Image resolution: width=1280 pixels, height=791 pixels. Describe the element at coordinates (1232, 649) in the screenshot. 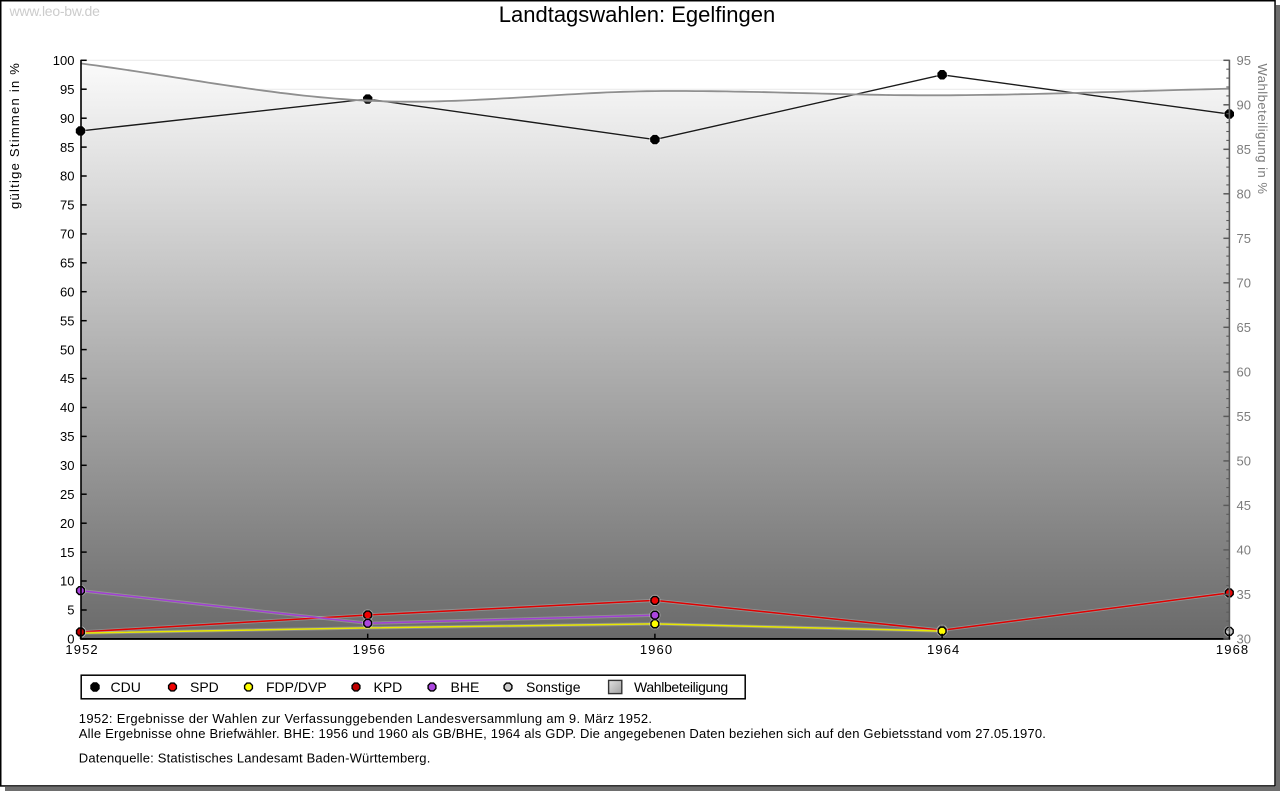

I see `svg-text: 1968` at that location.